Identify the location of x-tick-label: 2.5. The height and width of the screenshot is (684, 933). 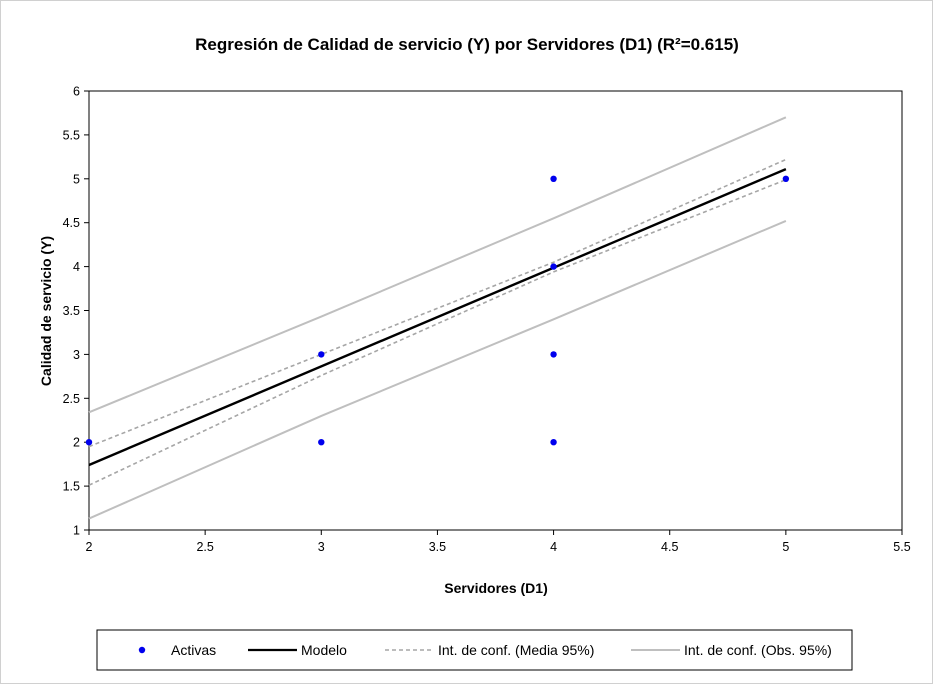
(204, 547).